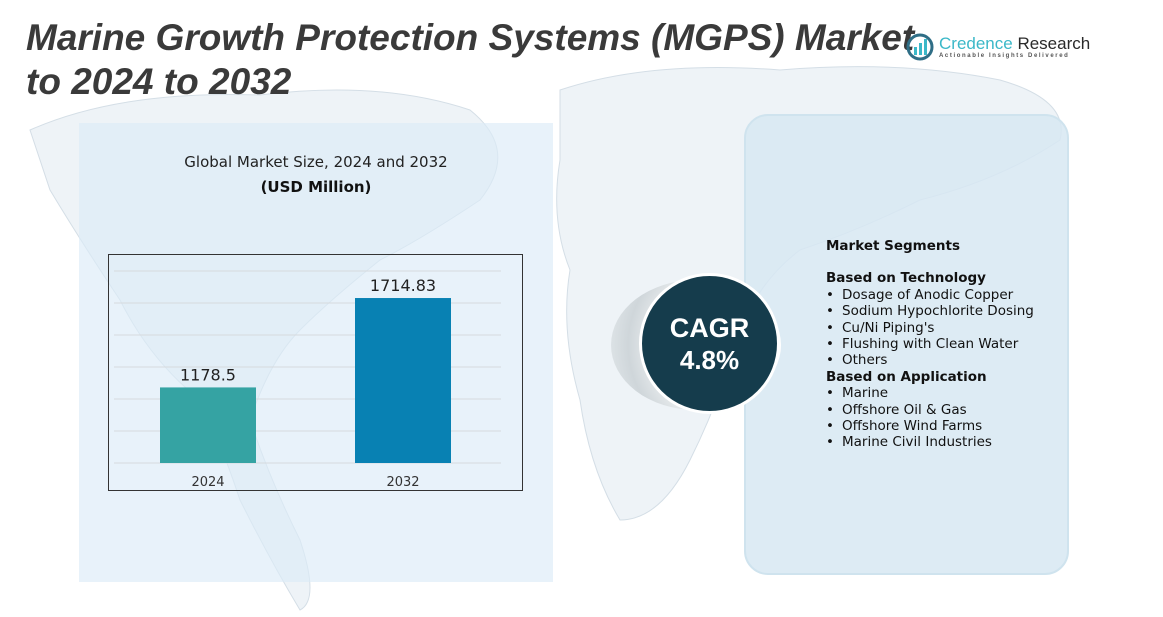 Image resolution: width=1163 pixels, height=617 pixels. I want to click on segment-item-label: Flushing with Clean Water, so click(930, 344).